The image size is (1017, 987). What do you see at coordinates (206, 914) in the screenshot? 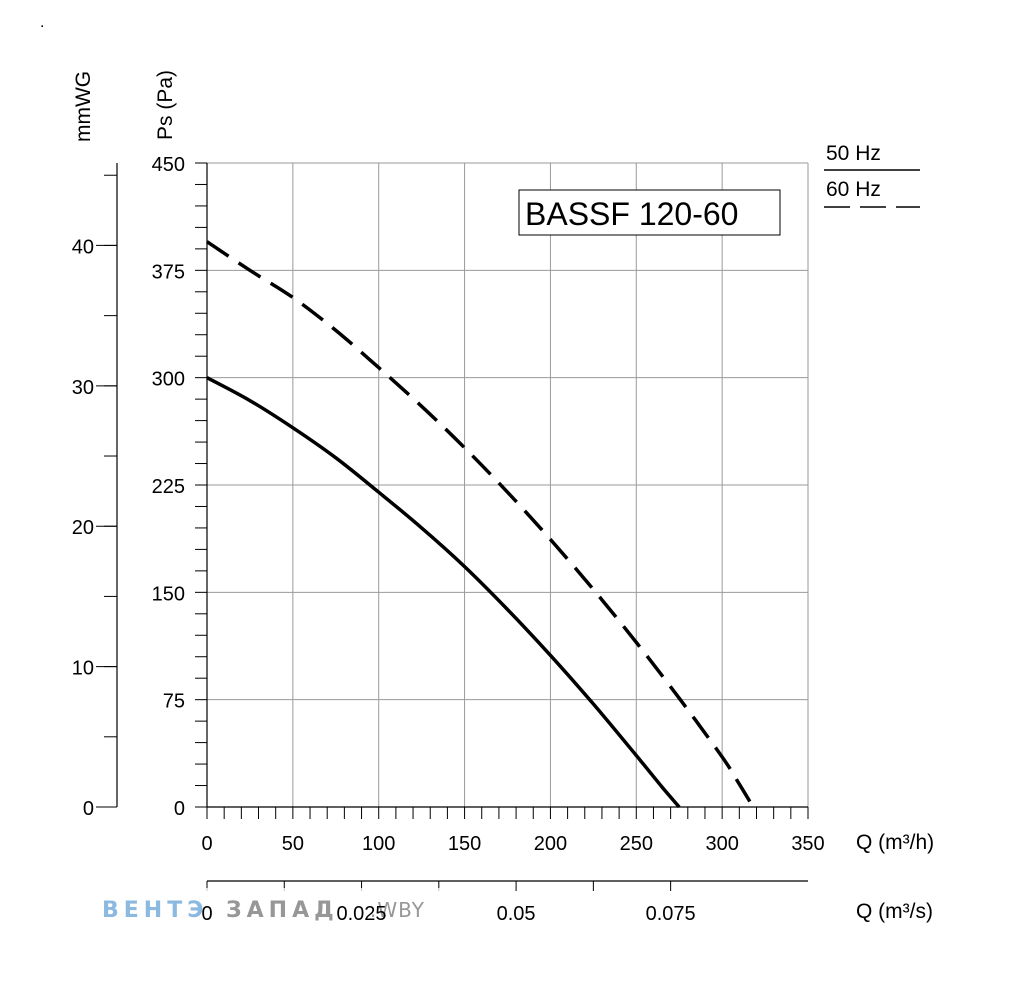
I see `x2-tick-label: 0` at bounding box center [206, 914].